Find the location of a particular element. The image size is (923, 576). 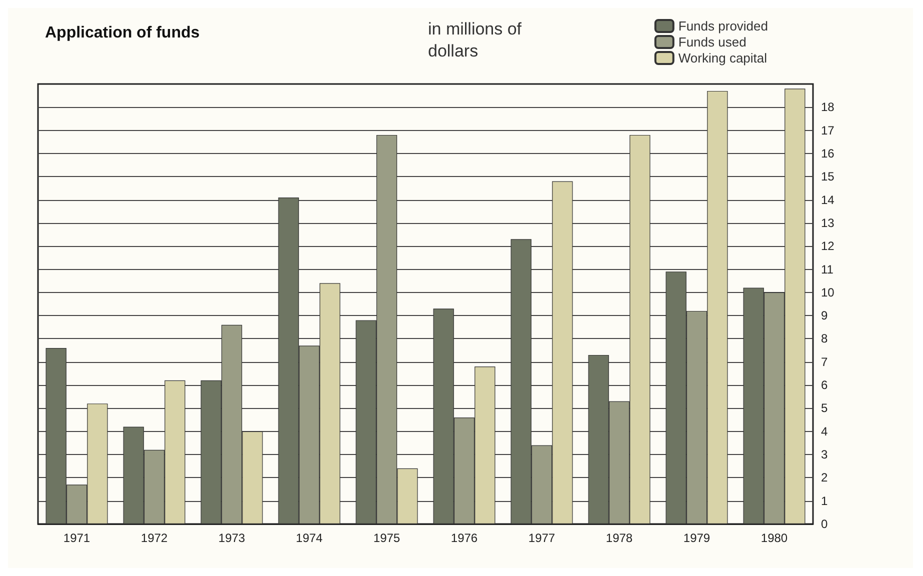

y-tick-label: 4 is located at coordinates (824, 431).